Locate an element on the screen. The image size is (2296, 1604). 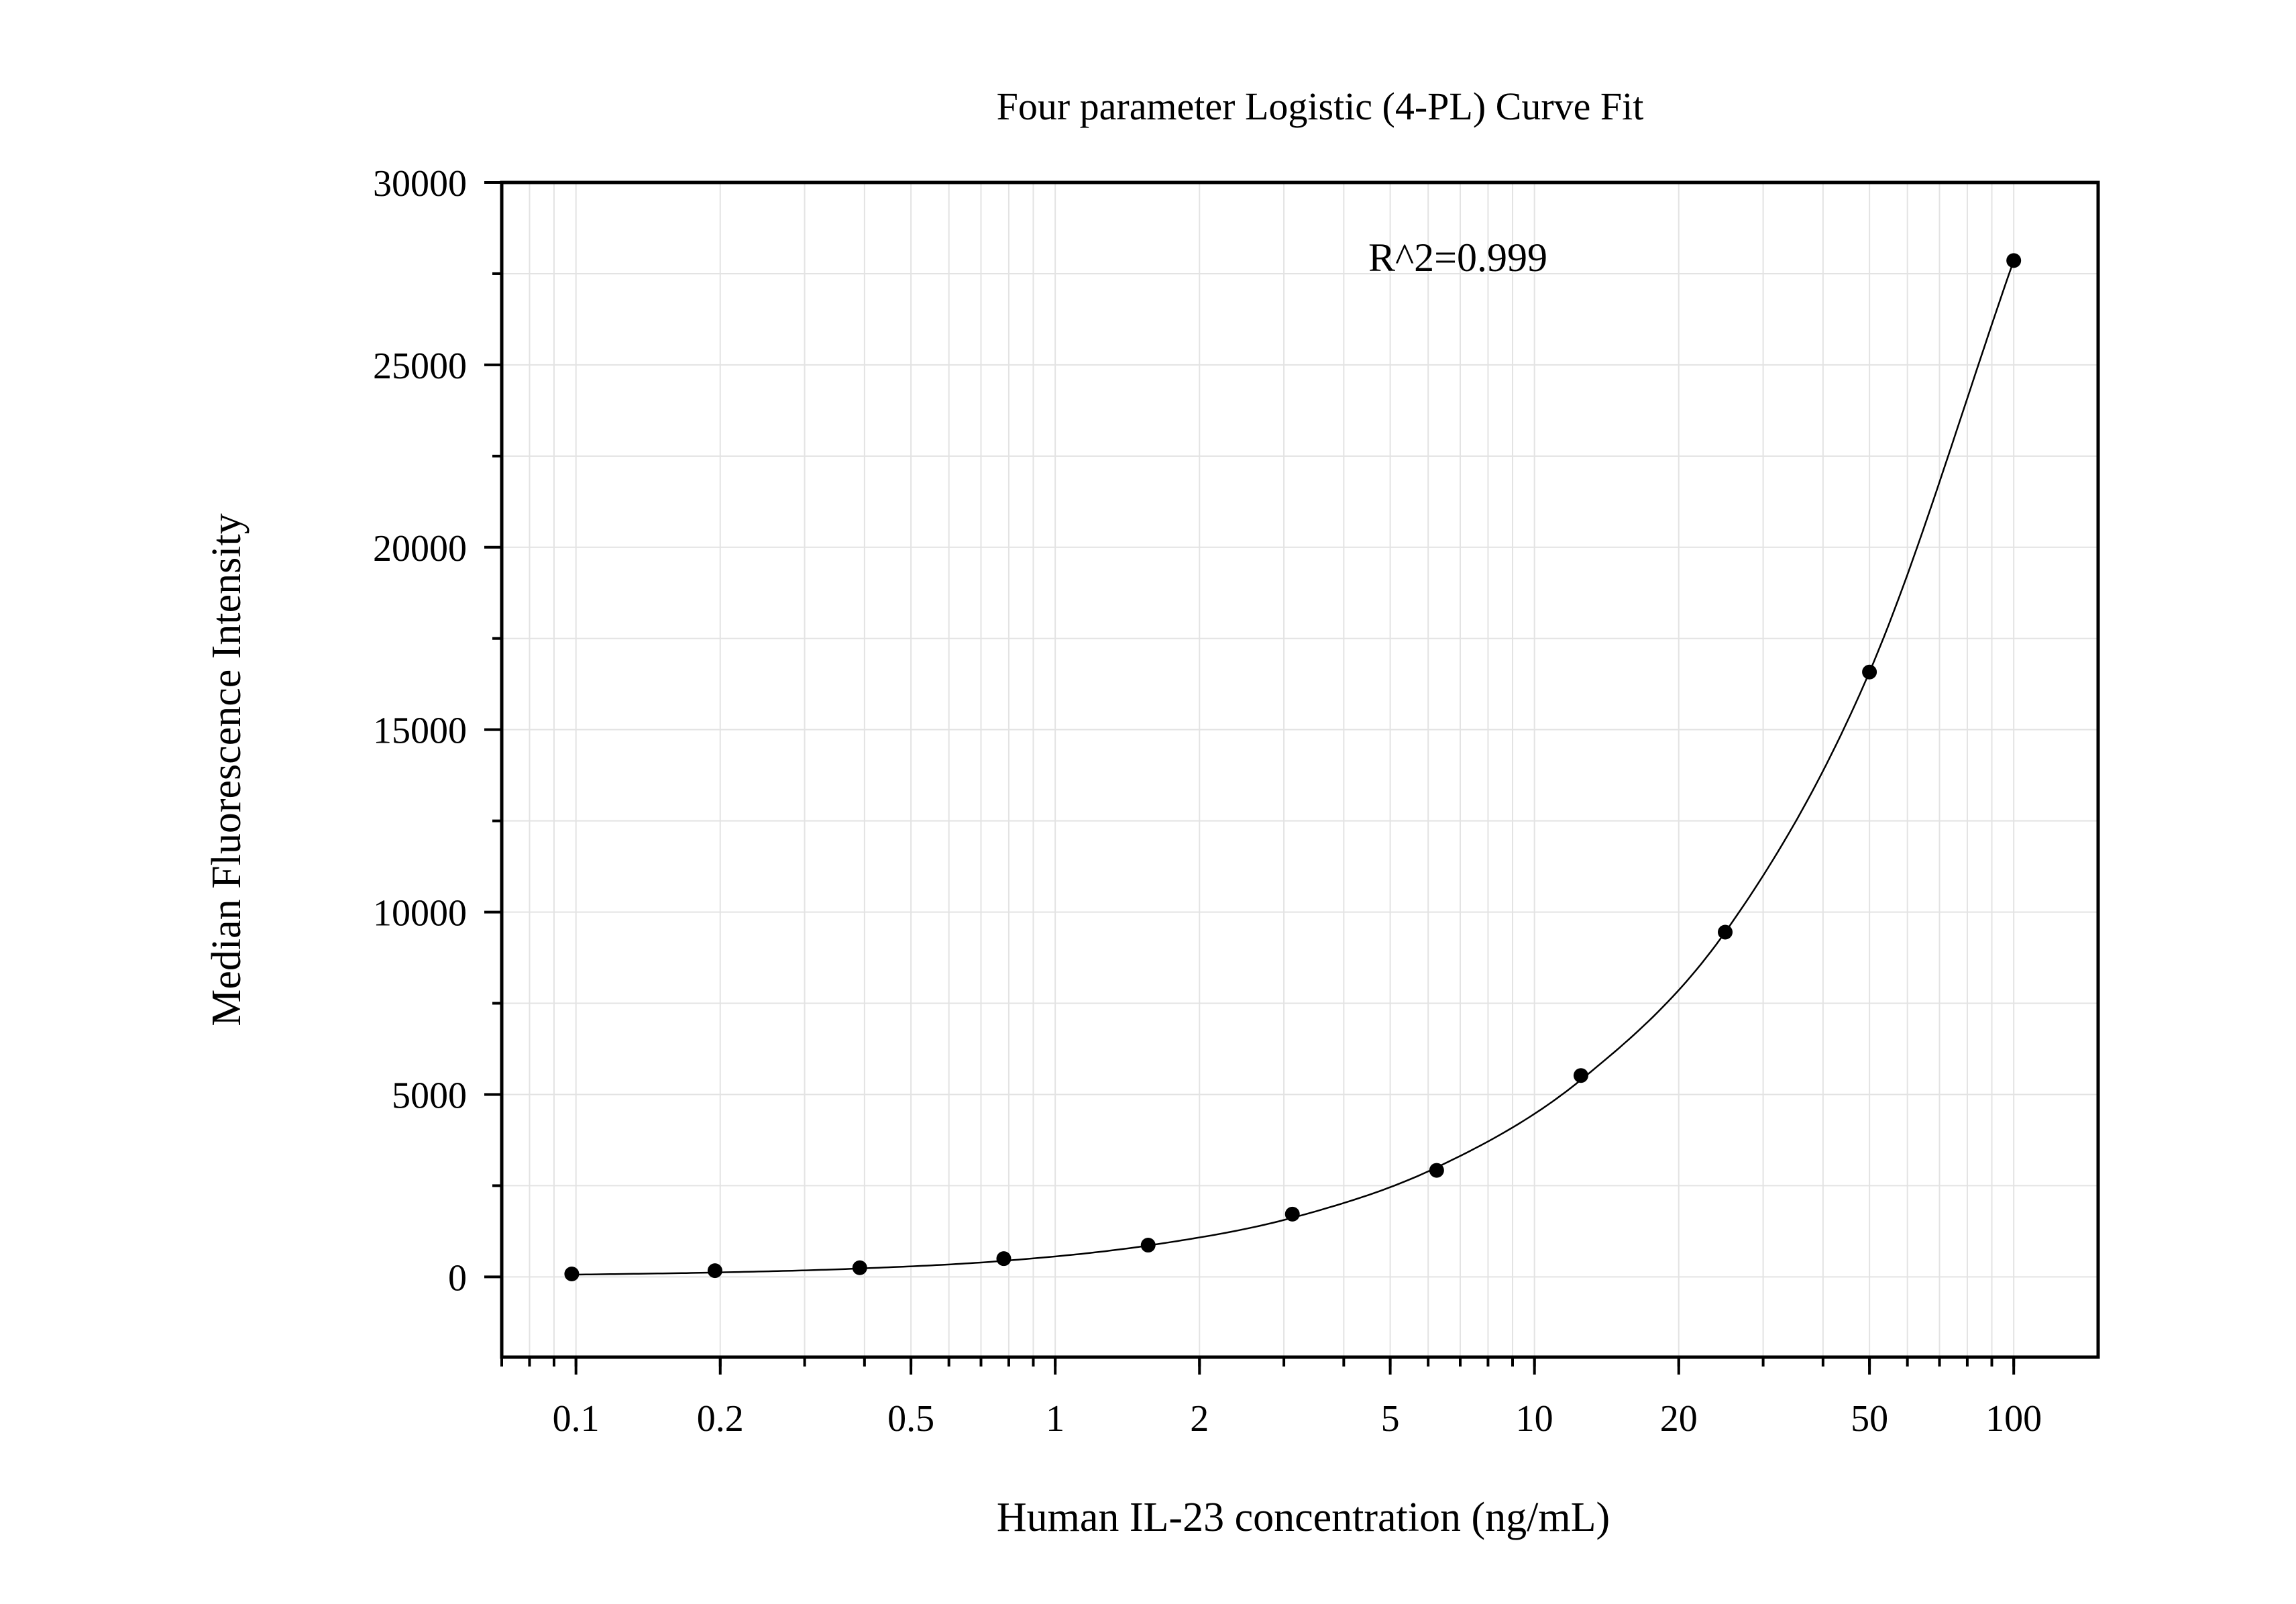
x-axis-label: Human IL-23 concentration (ng/mL) is located at coordinates (1303, 1517).